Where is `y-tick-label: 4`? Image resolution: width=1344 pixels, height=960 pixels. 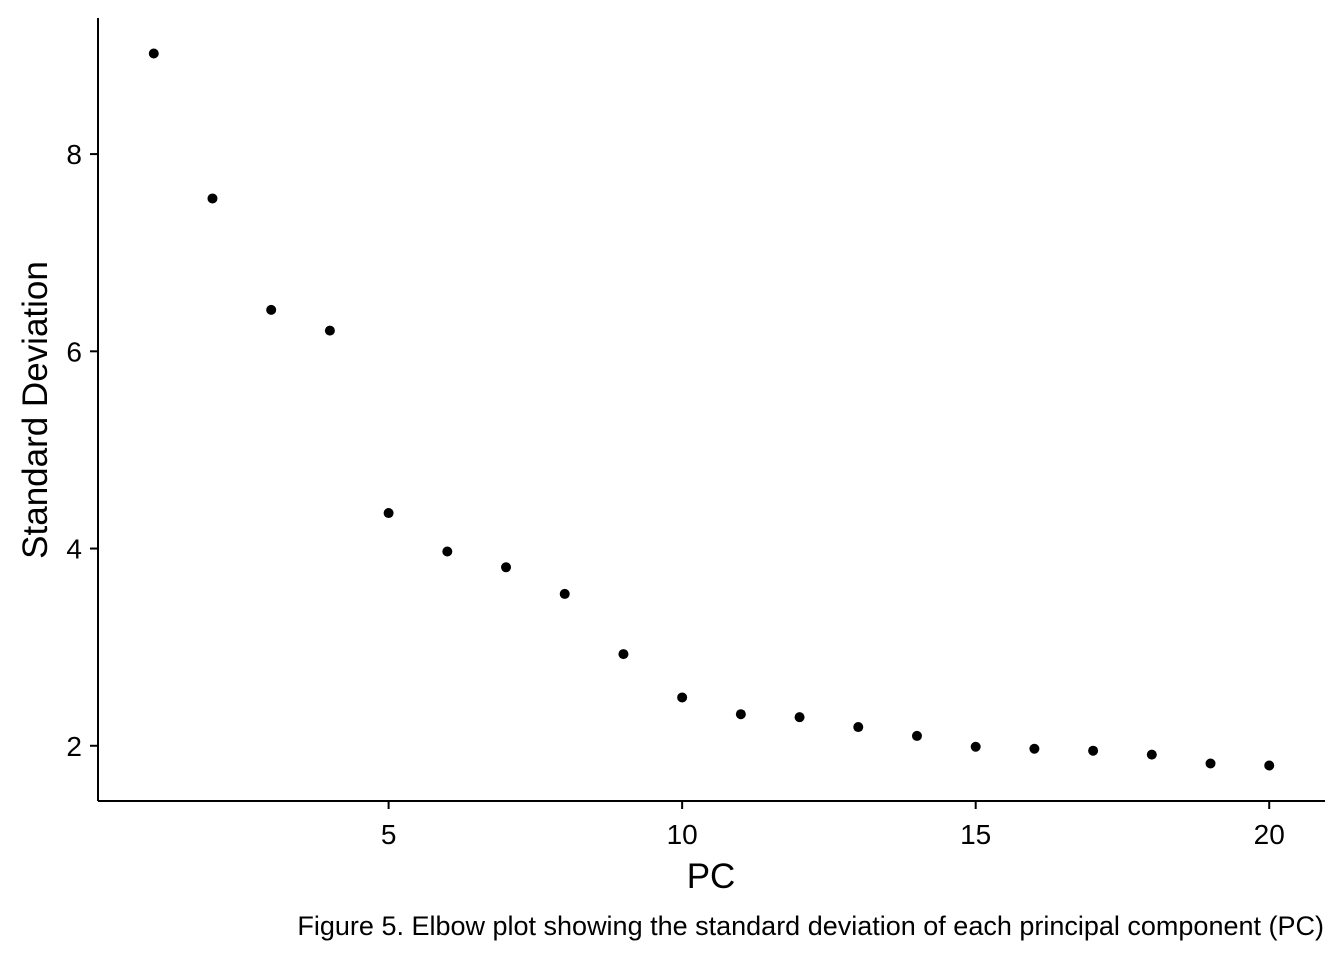
y-tick-label: 4 is located at coordinates (74, 549).